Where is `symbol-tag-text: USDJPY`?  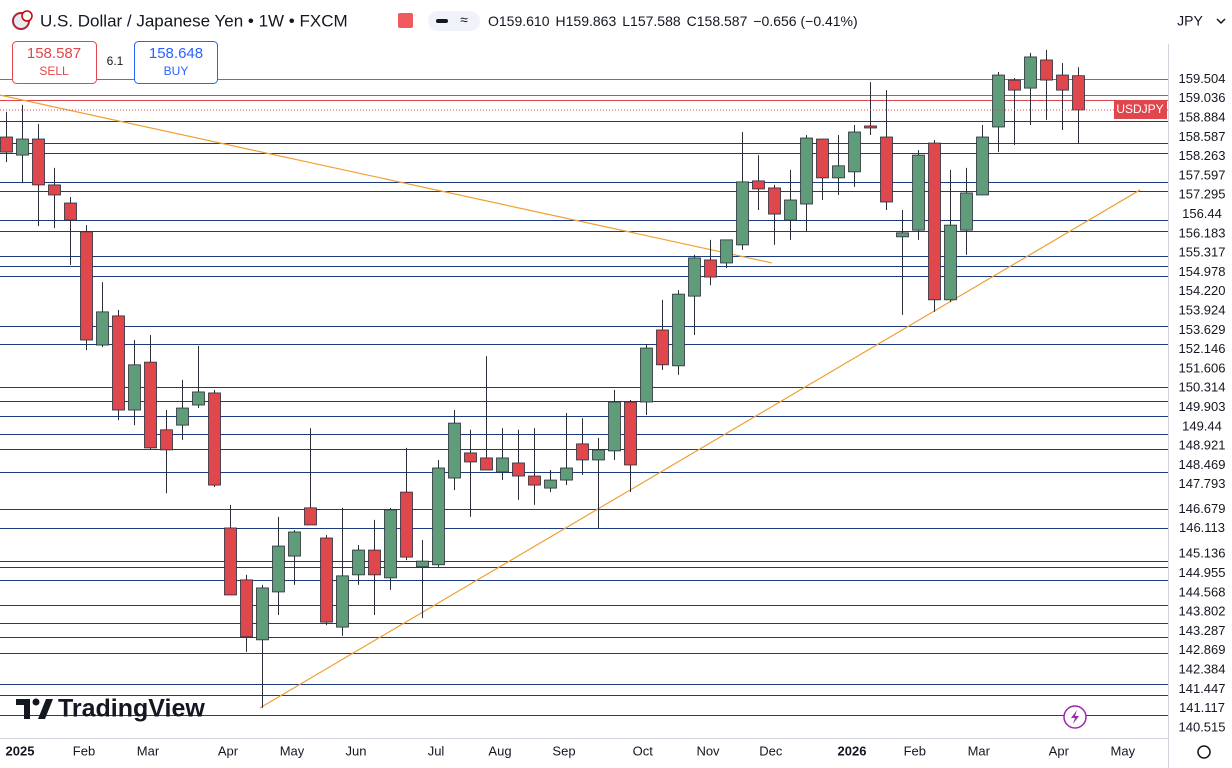
symbol-tag-text: USDJPY is located at coordinates (1139, 109).